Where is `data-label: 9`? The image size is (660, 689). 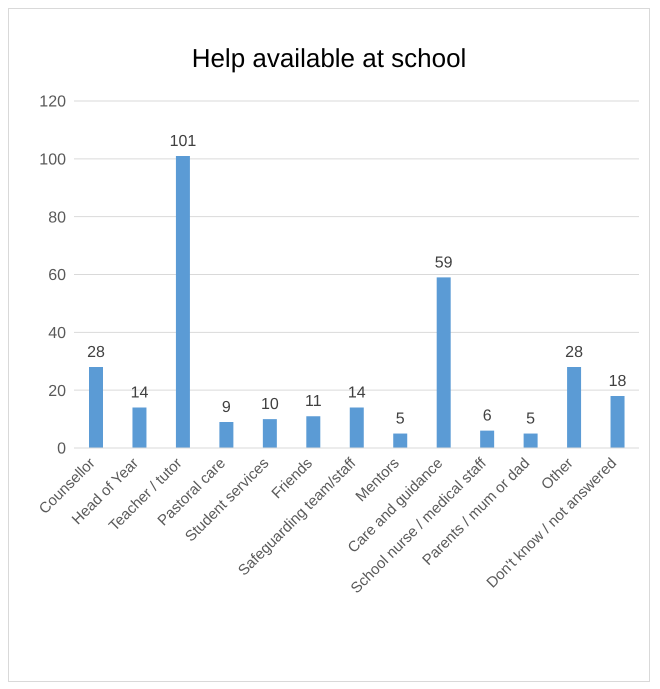
data-label: 9 is located at coordinates (226, 407).